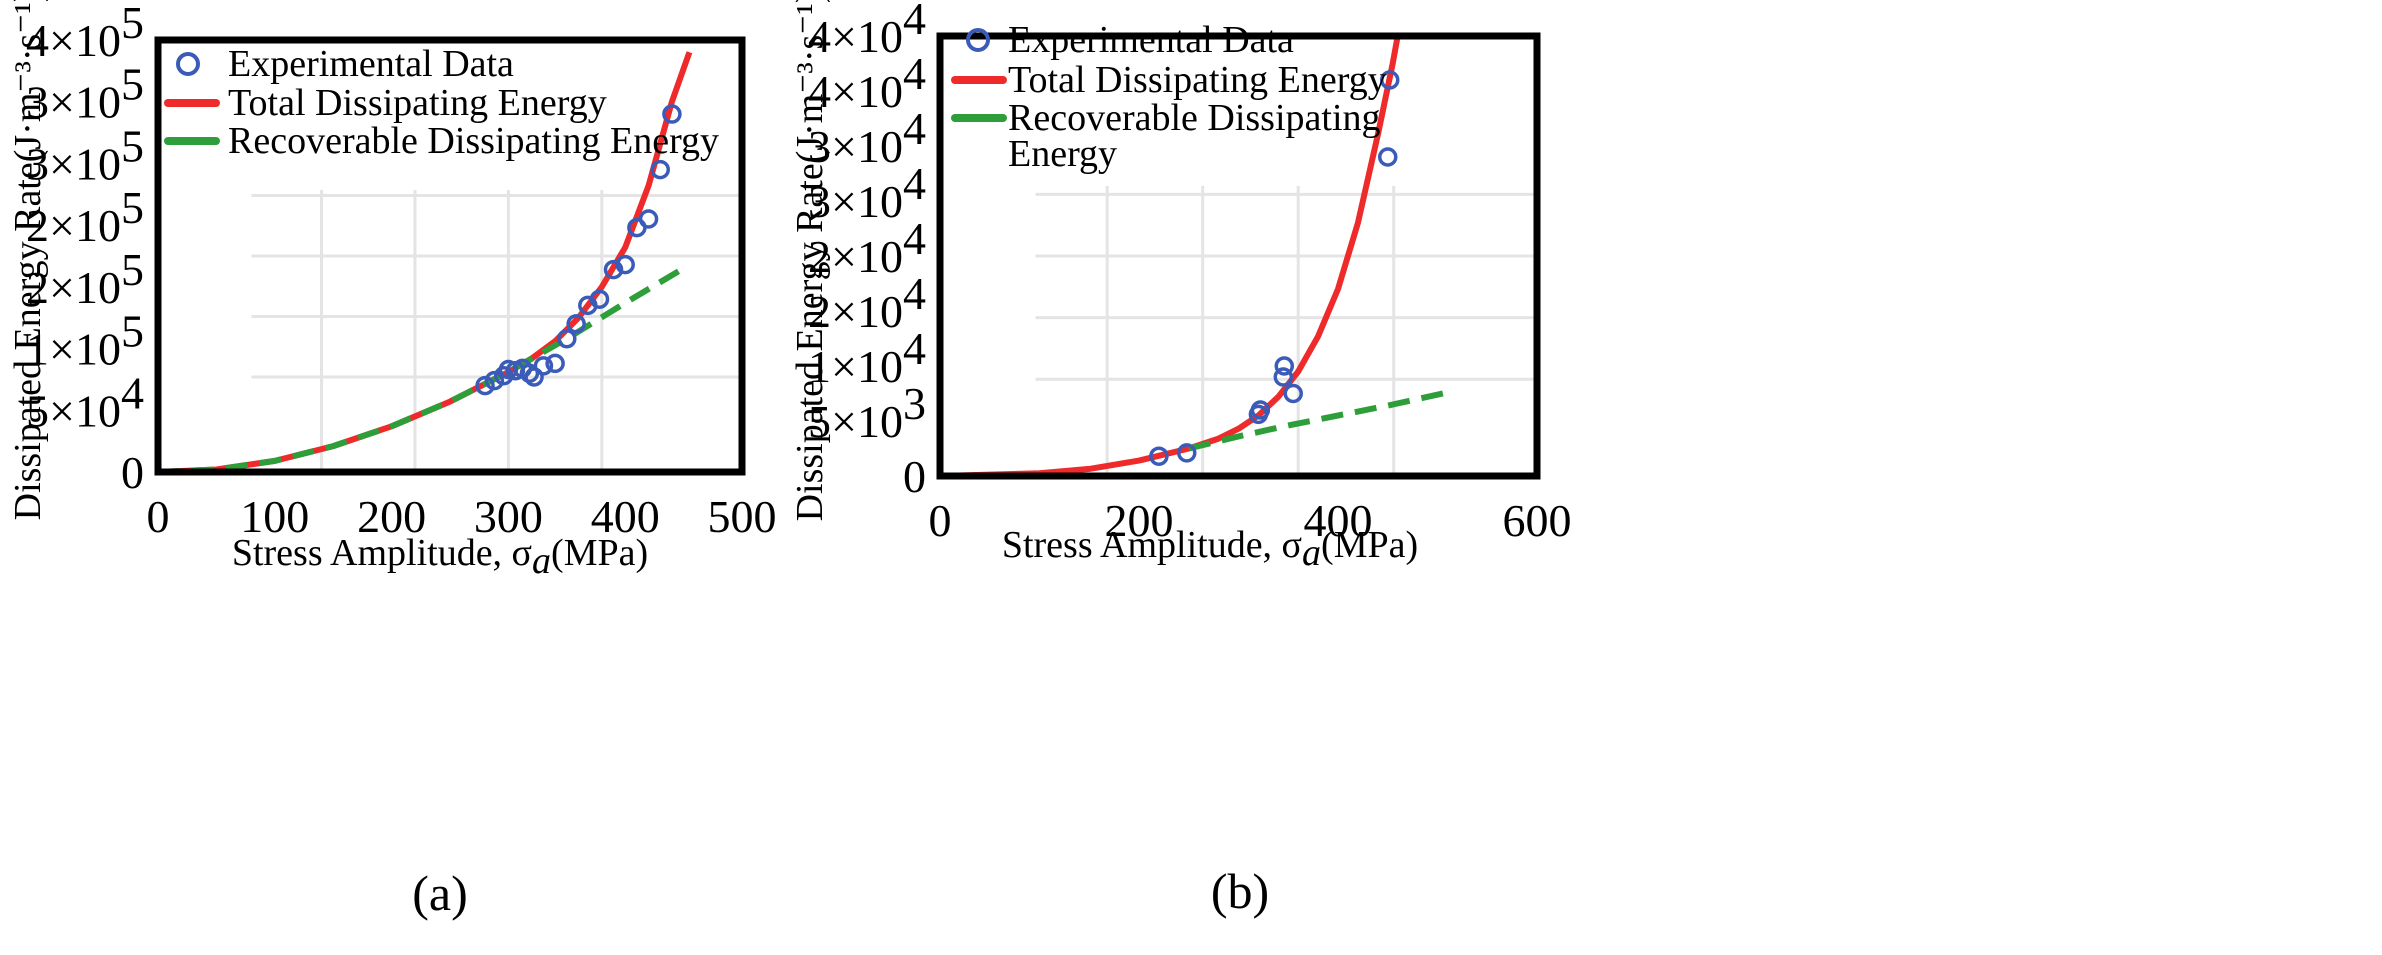 The height and width of the screenshot is (955, 2382). What do you see at coordinates (473, 141) in the screenshot?
I see `legend-label: Recoverable Dissipating Energy` at bounding box center [473, 141].